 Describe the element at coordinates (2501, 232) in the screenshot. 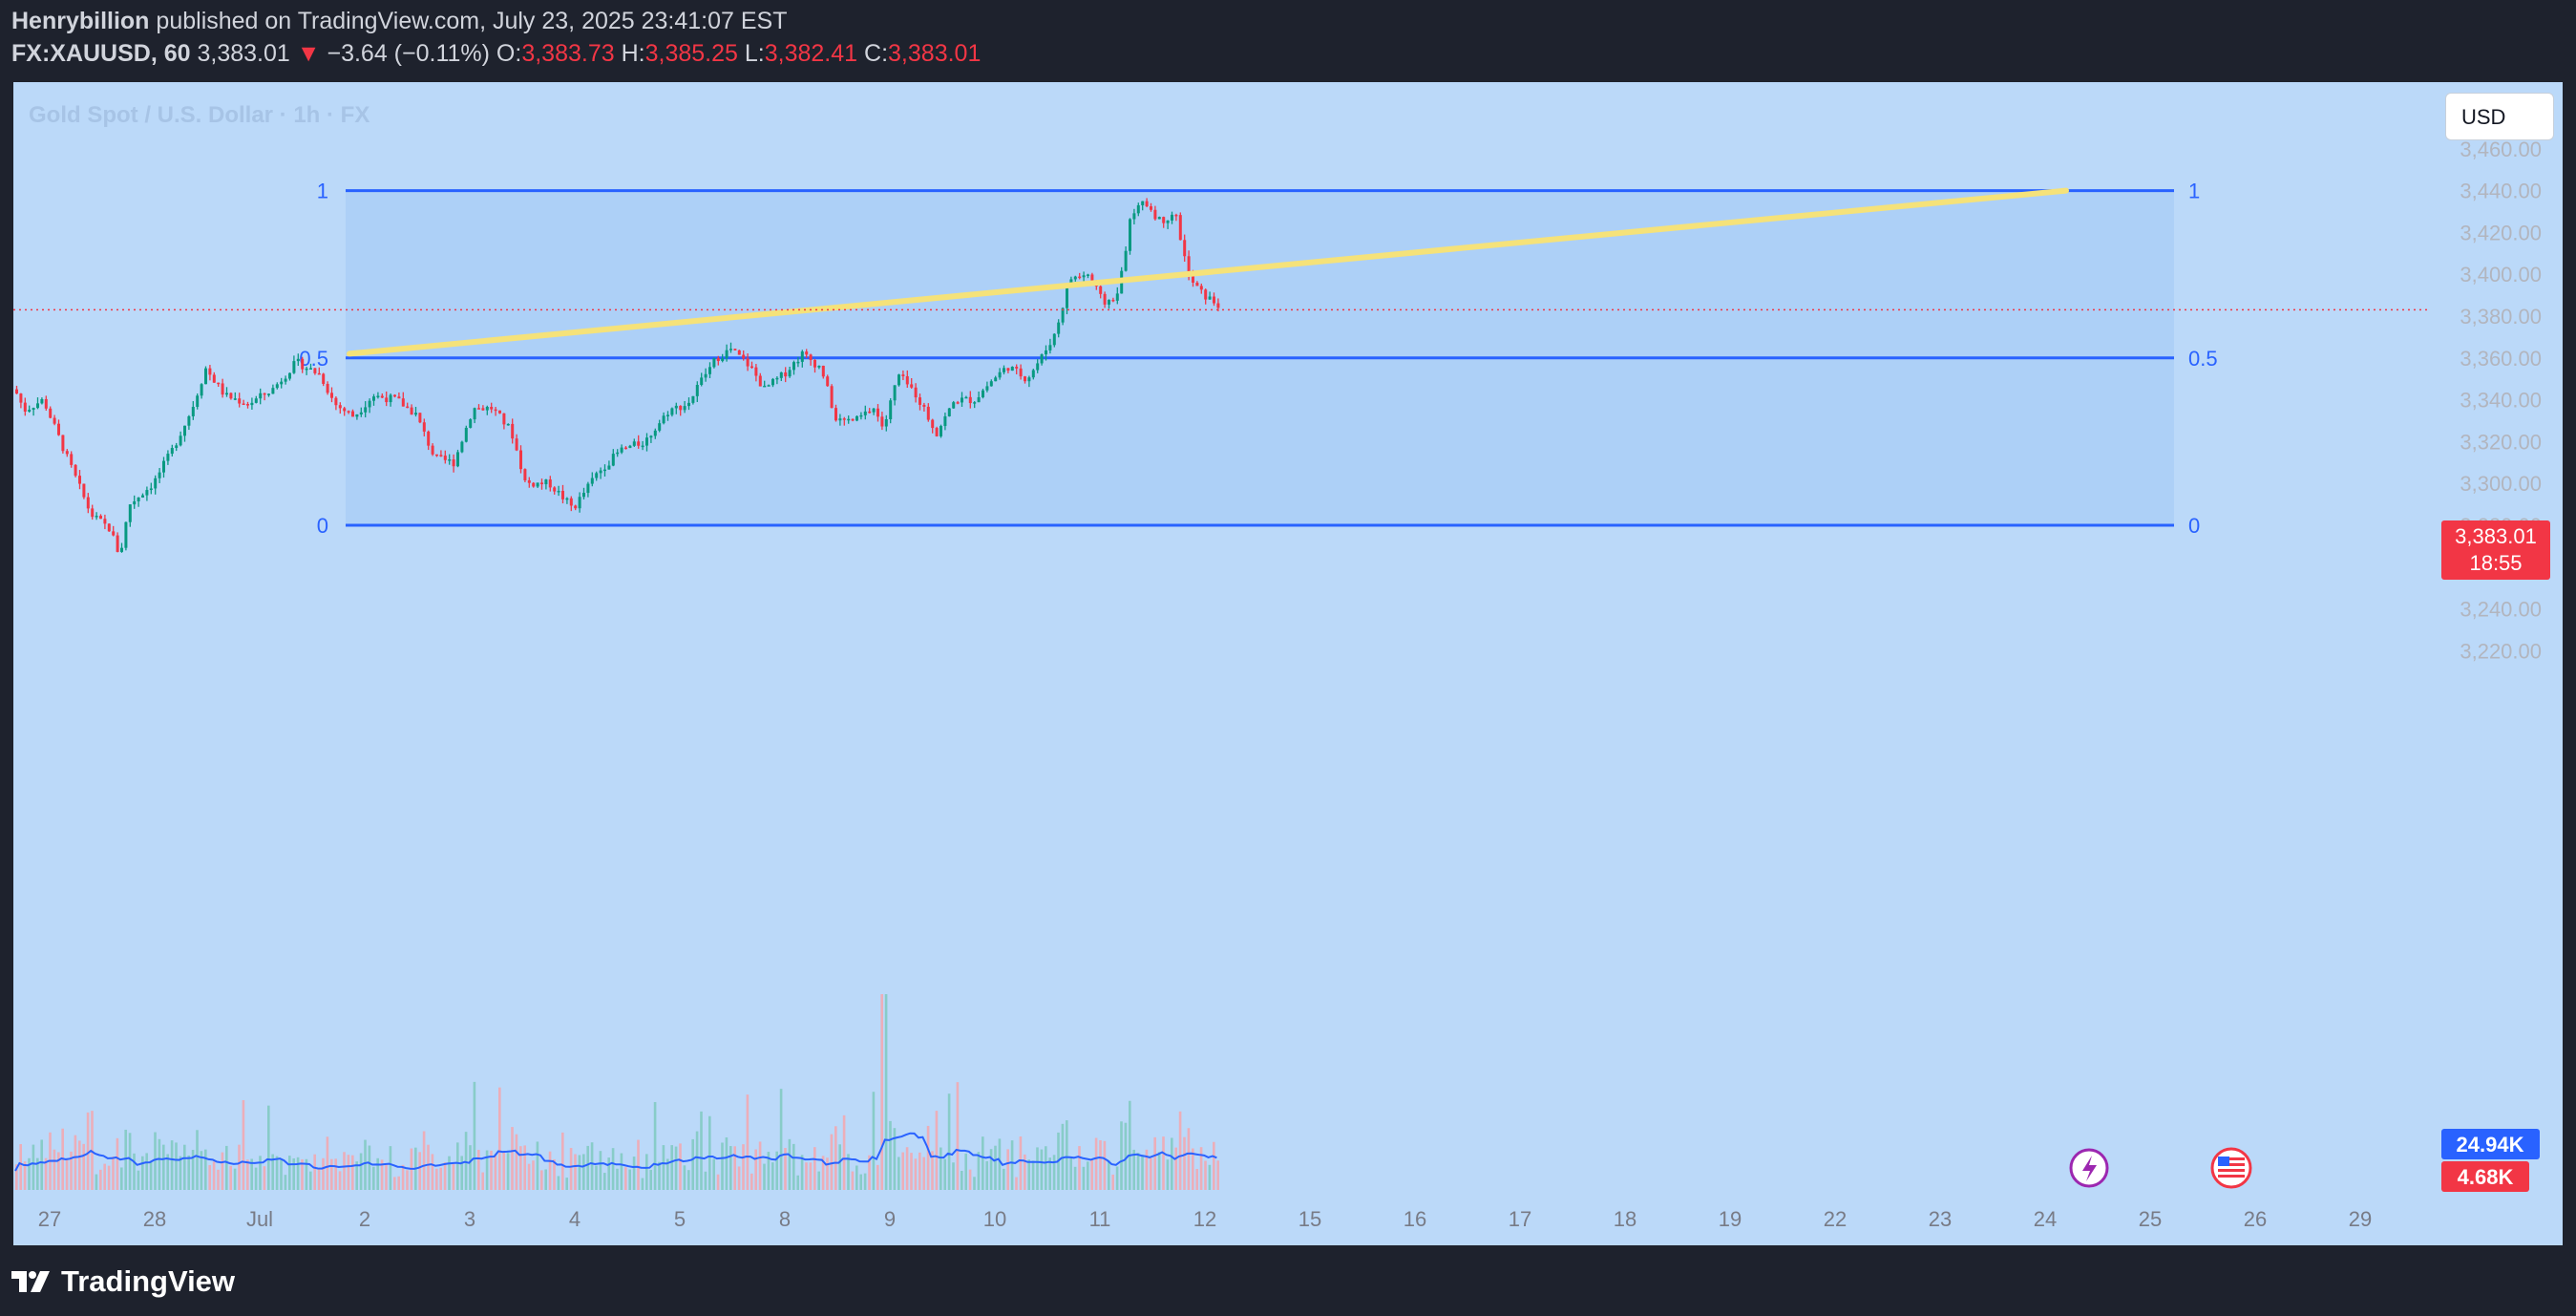

I see `price-tick-label: 3,420.00` at that location.